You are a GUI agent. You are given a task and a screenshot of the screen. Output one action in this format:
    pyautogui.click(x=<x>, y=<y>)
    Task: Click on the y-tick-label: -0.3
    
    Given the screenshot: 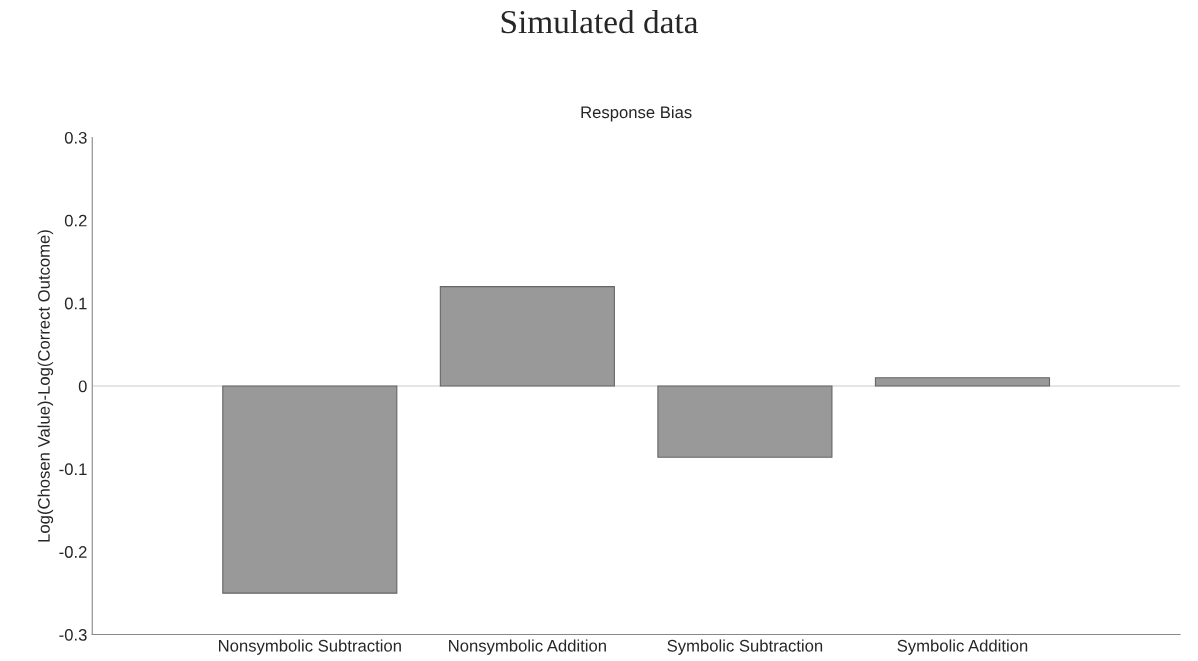 What is the action you would take?
    pyautogui.click(x=73, y=634)
    